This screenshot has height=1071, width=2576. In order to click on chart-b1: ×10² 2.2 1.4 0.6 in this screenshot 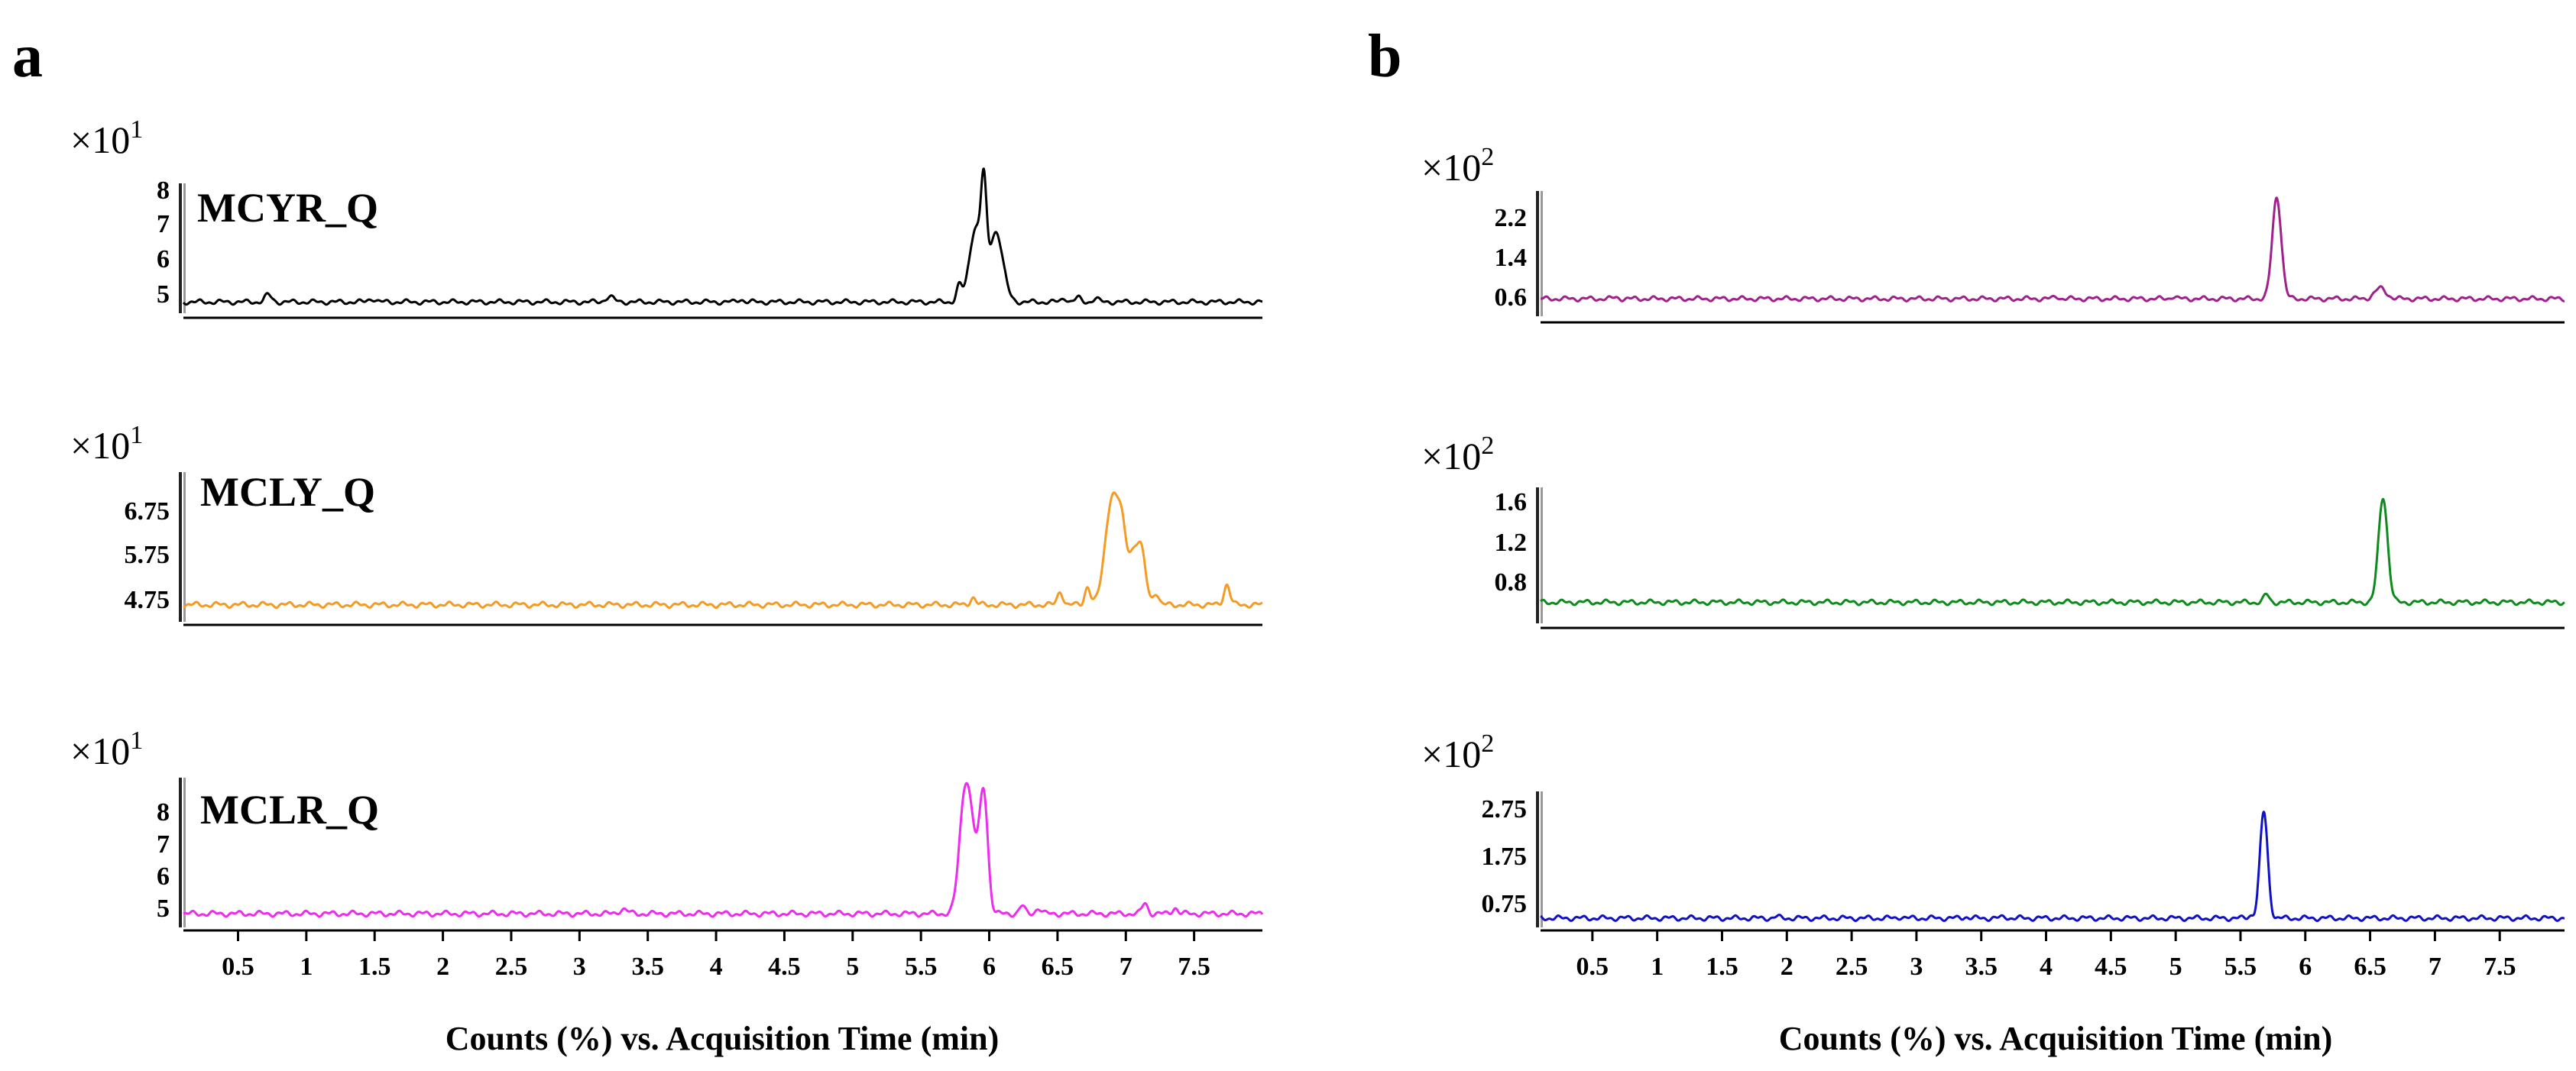, I will do `click(1993, 233)`.